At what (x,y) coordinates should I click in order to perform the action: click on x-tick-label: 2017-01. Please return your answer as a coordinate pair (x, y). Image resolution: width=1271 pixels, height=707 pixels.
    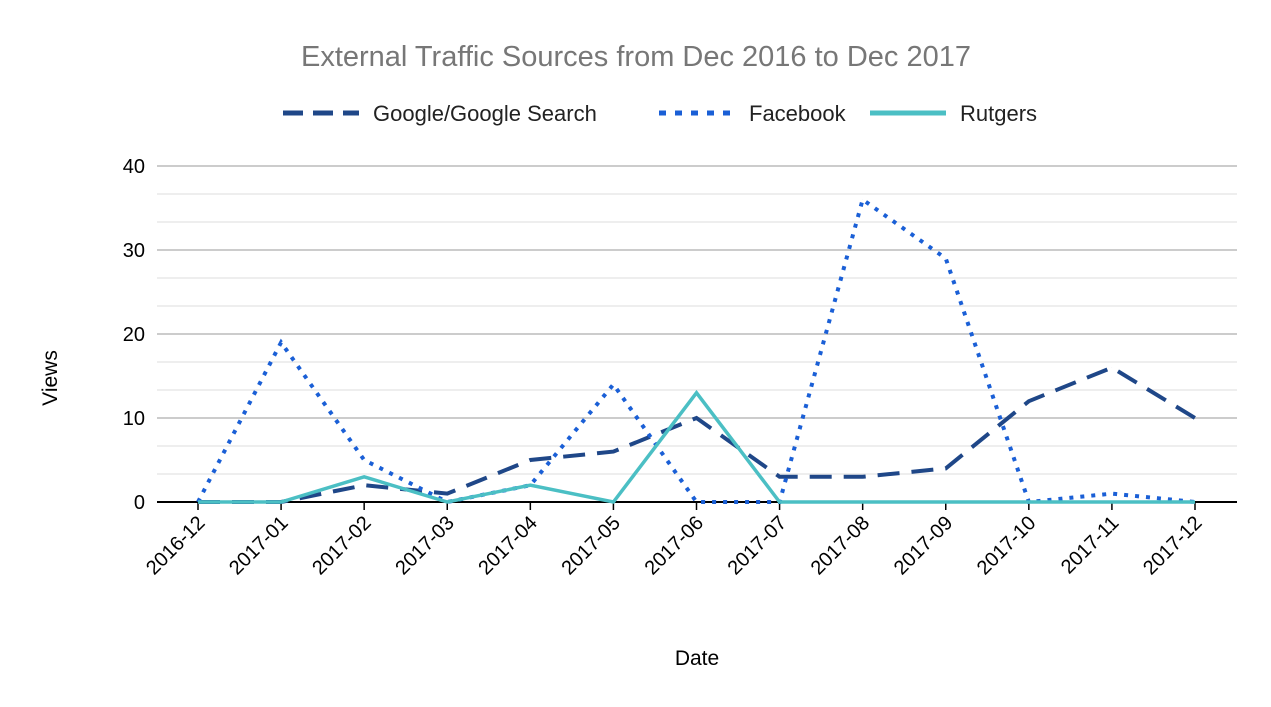
    Looking at the image, I should click on (258, 545).